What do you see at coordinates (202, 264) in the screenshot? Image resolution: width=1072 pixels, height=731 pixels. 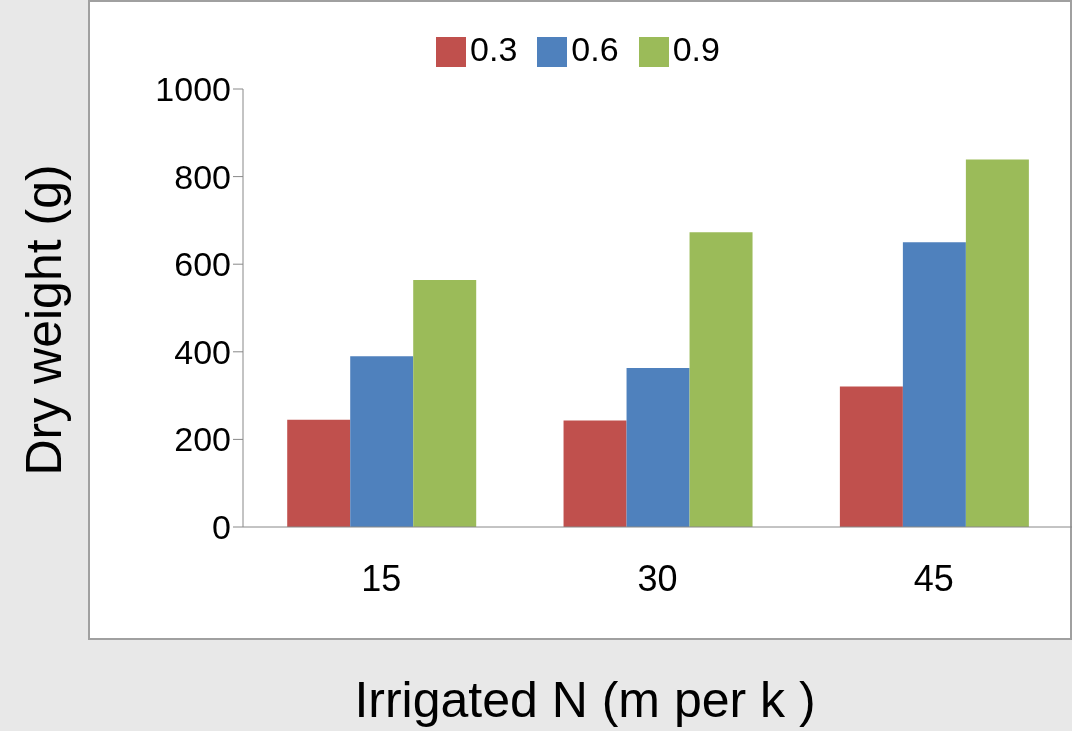 I see `y-tick-label: 600` at bounding box center [202, 264].